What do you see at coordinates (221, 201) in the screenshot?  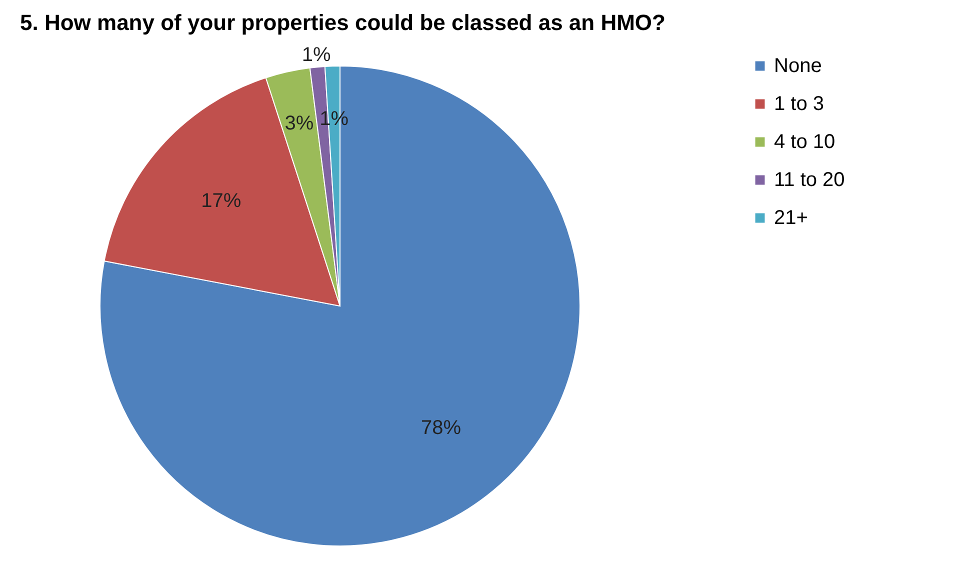 I see `data-label: 17%` at bounding box center [221, 201].